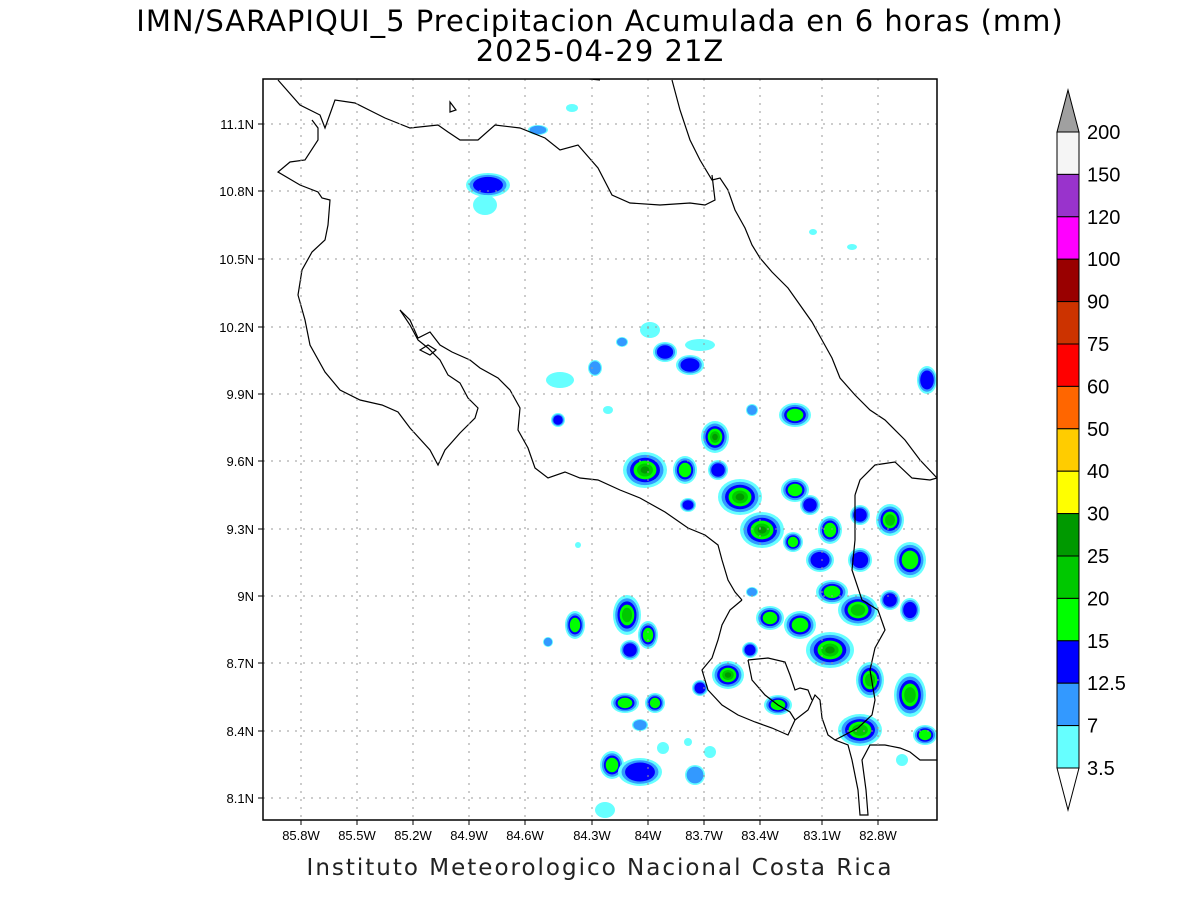  I want to click on legend-label: 20, so click(1098, 599).